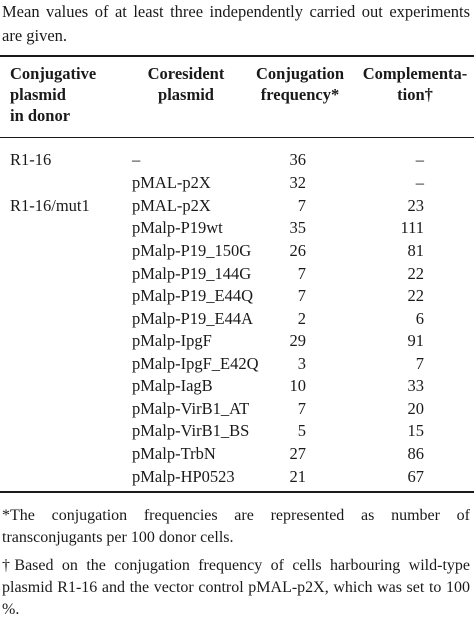 Image resolution: width=474 pixels, height=627 pixels. I want to click on header-conjugation-frequency: Conjugation frequency*, so click(300, 84).